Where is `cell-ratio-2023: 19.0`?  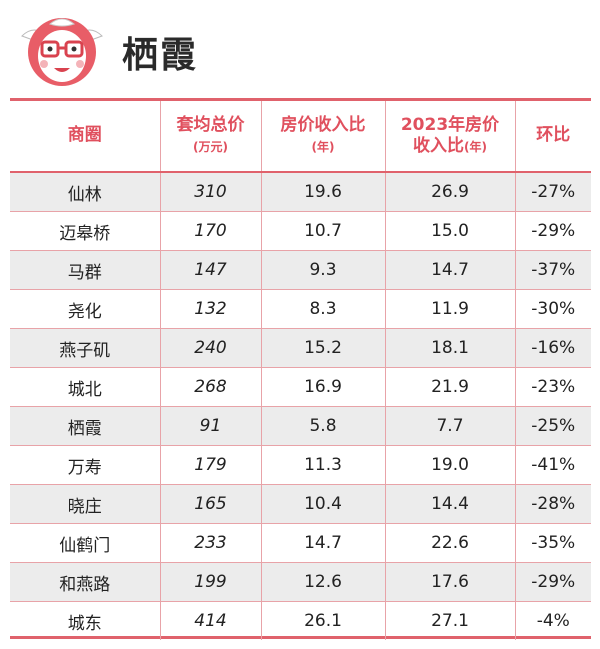 cell-ratio-2023: 19.0 is located at coordinates (450, 465).